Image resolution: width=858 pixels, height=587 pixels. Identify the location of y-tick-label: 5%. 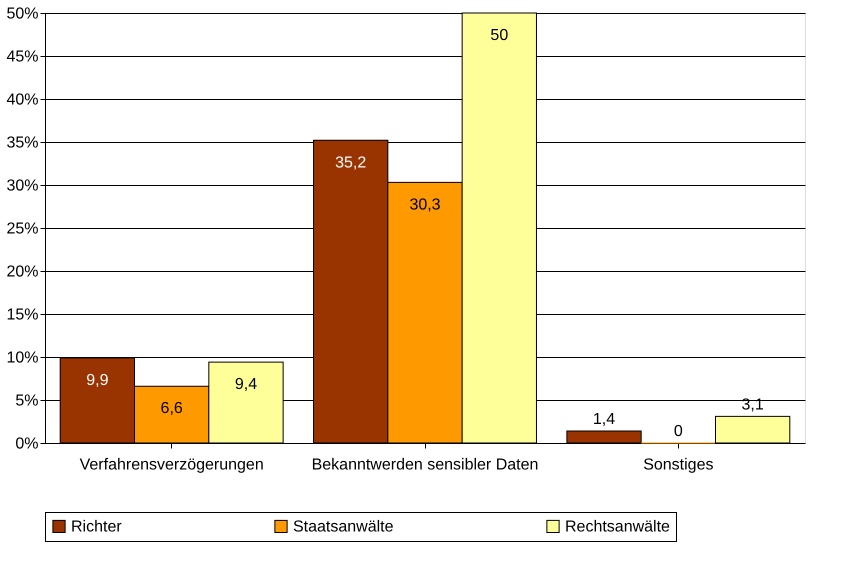
(26, 401).